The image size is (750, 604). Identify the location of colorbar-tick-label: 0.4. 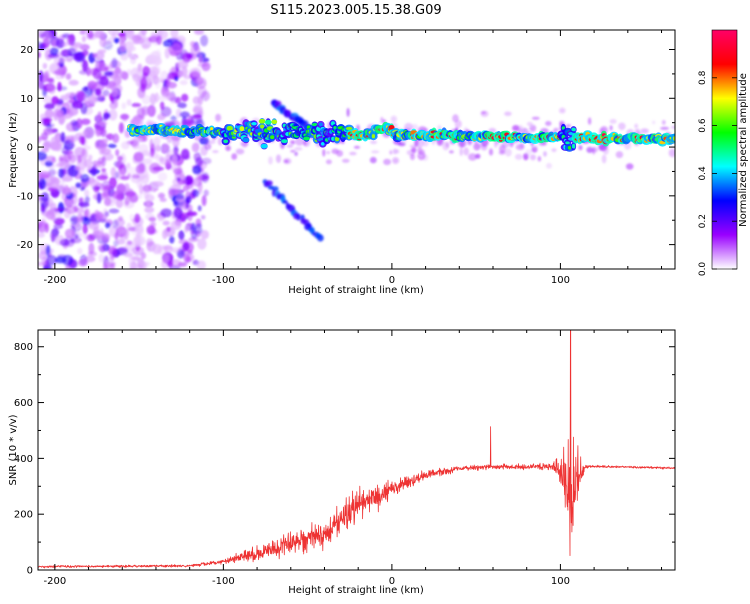
(703, 173).